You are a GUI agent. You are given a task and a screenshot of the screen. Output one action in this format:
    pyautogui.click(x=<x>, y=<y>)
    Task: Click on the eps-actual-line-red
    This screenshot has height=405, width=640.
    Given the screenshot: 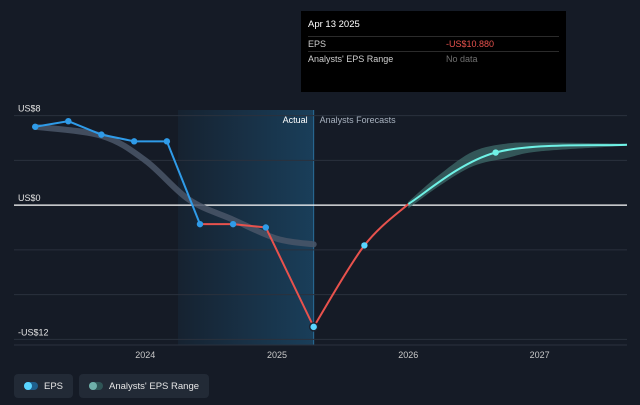 What is the action you would take?
    pyautogui.click(x=257, y=275)
    